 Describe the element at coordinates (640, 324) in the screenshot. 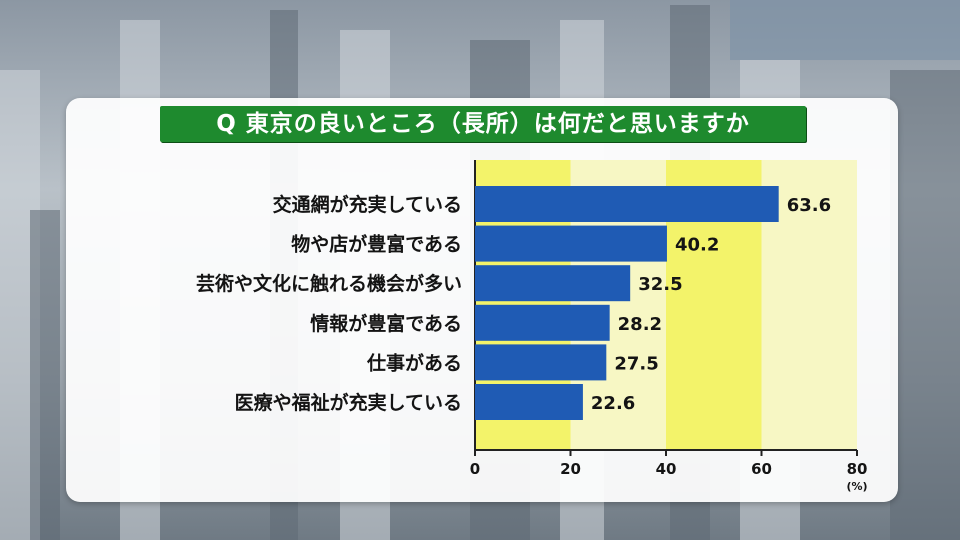

I see `value-label: 28.2` at that location.